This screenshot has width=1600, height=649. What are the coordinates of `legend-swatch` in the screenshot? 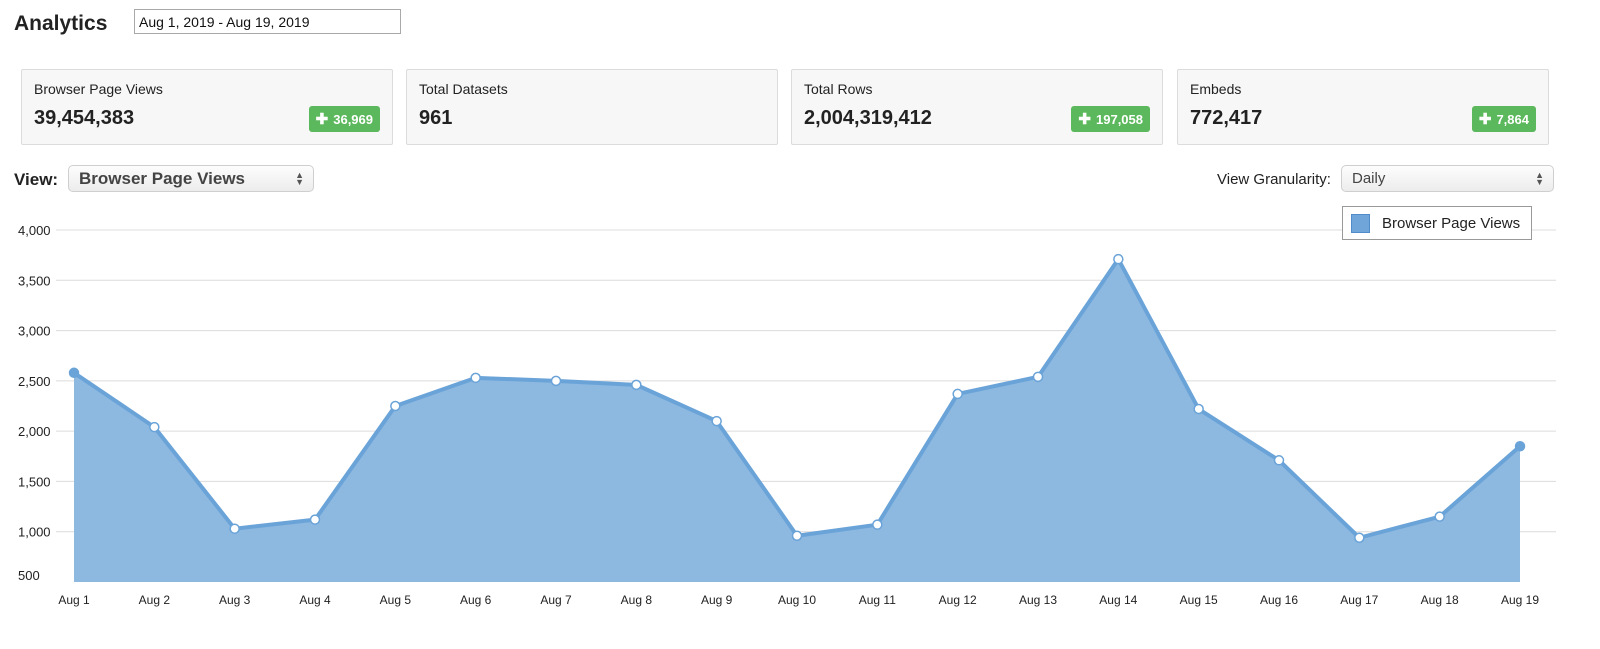 It's located at (1360, 223).